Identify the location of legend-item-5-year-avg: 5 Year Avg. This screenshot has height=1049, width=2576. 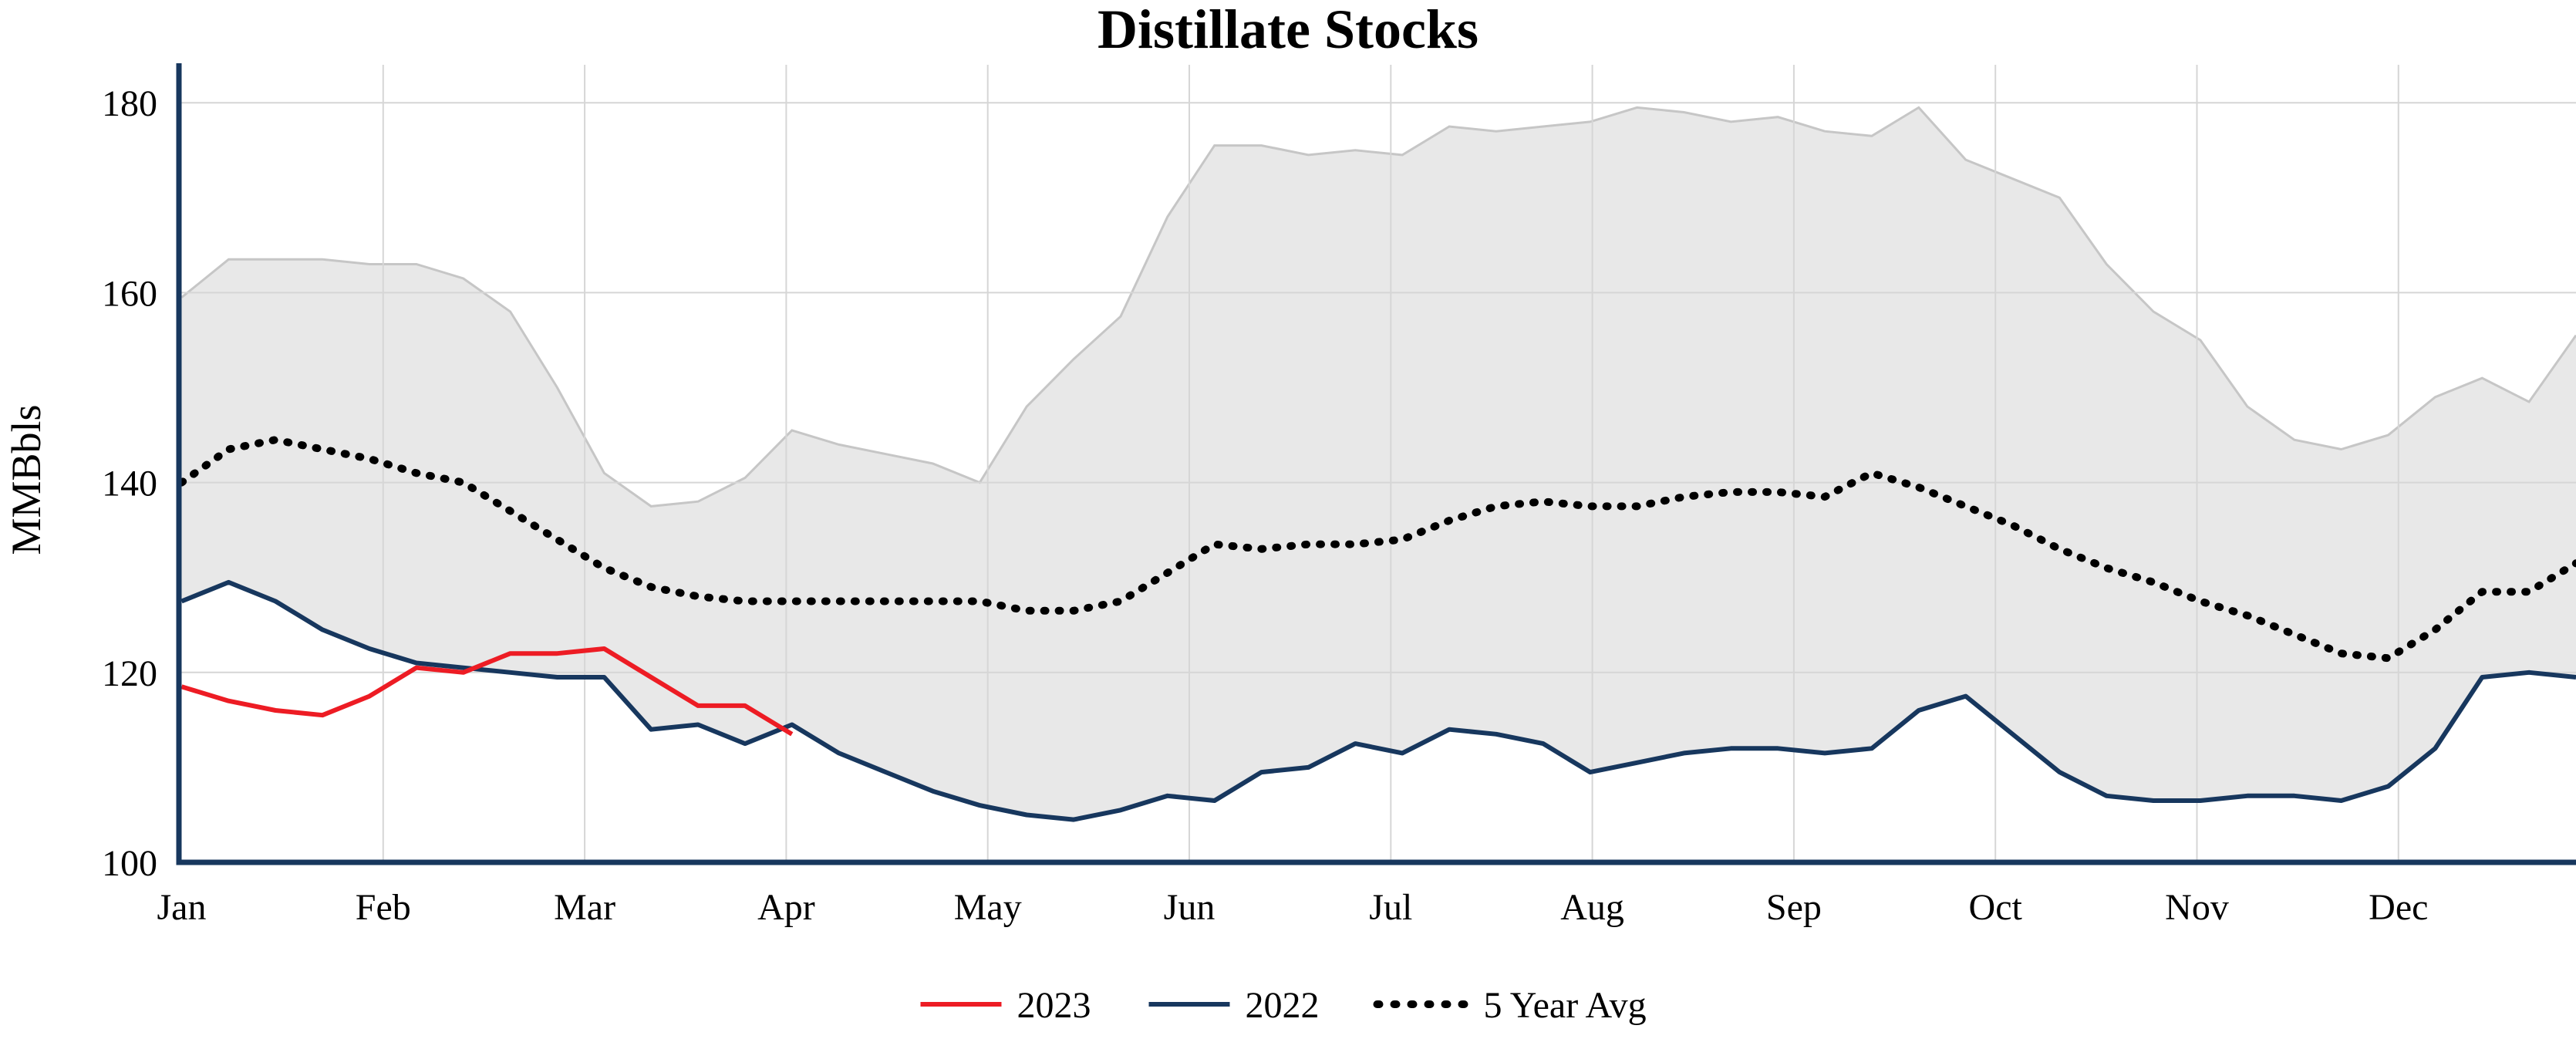
(1510, 1005).